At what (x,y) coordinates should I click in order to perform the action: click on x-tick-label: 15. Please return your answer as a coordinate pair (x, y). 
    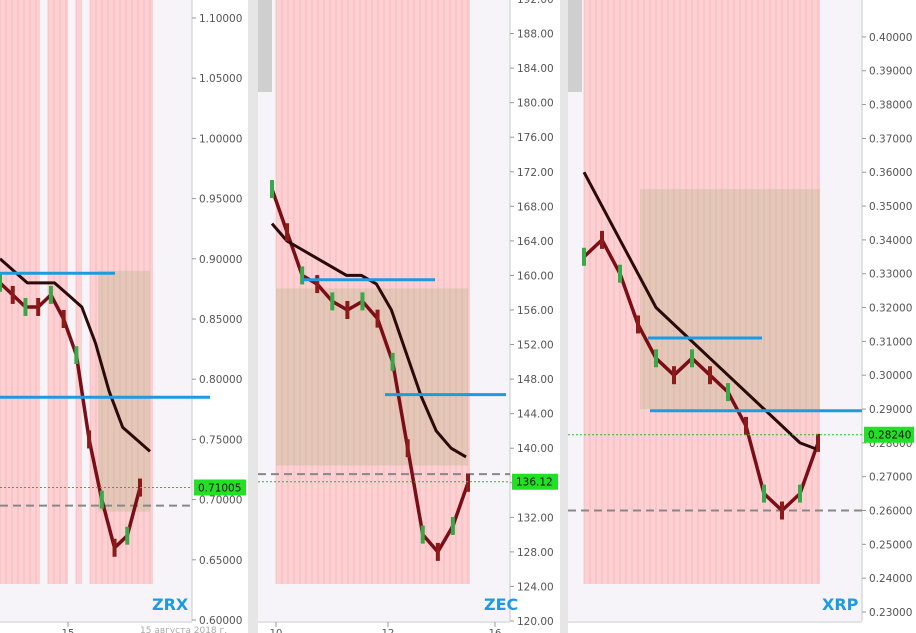
    Looking at the image, I should click on (68, 630).